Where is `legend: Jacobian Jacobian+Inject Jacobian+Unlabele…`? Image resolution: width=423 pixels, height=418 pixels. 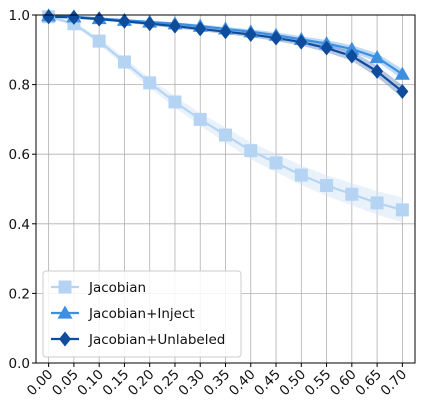
legend: Jacobian Jacobian+Inject Jacobian+Unlabele… is located at coordinates (142, 314).